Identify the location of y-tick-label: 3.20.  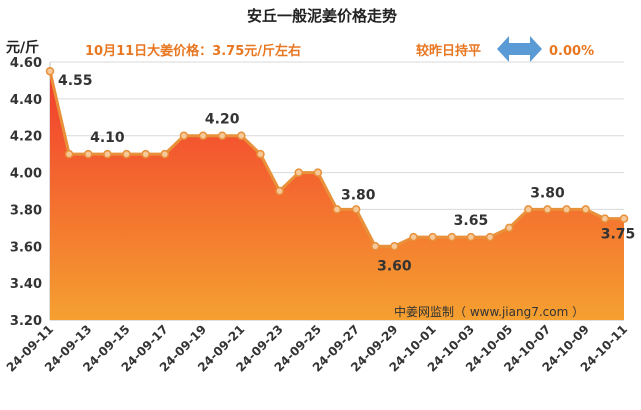
(26, 321).